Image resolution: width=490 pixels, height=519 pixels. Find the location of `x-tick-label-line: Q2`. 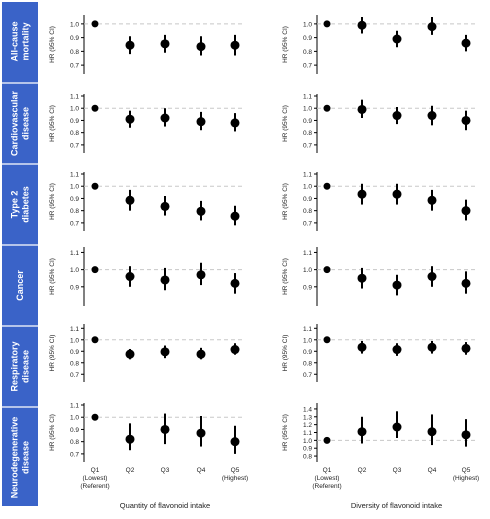

x-tick-label-line: Q2 is located at coordinates (130, 470).